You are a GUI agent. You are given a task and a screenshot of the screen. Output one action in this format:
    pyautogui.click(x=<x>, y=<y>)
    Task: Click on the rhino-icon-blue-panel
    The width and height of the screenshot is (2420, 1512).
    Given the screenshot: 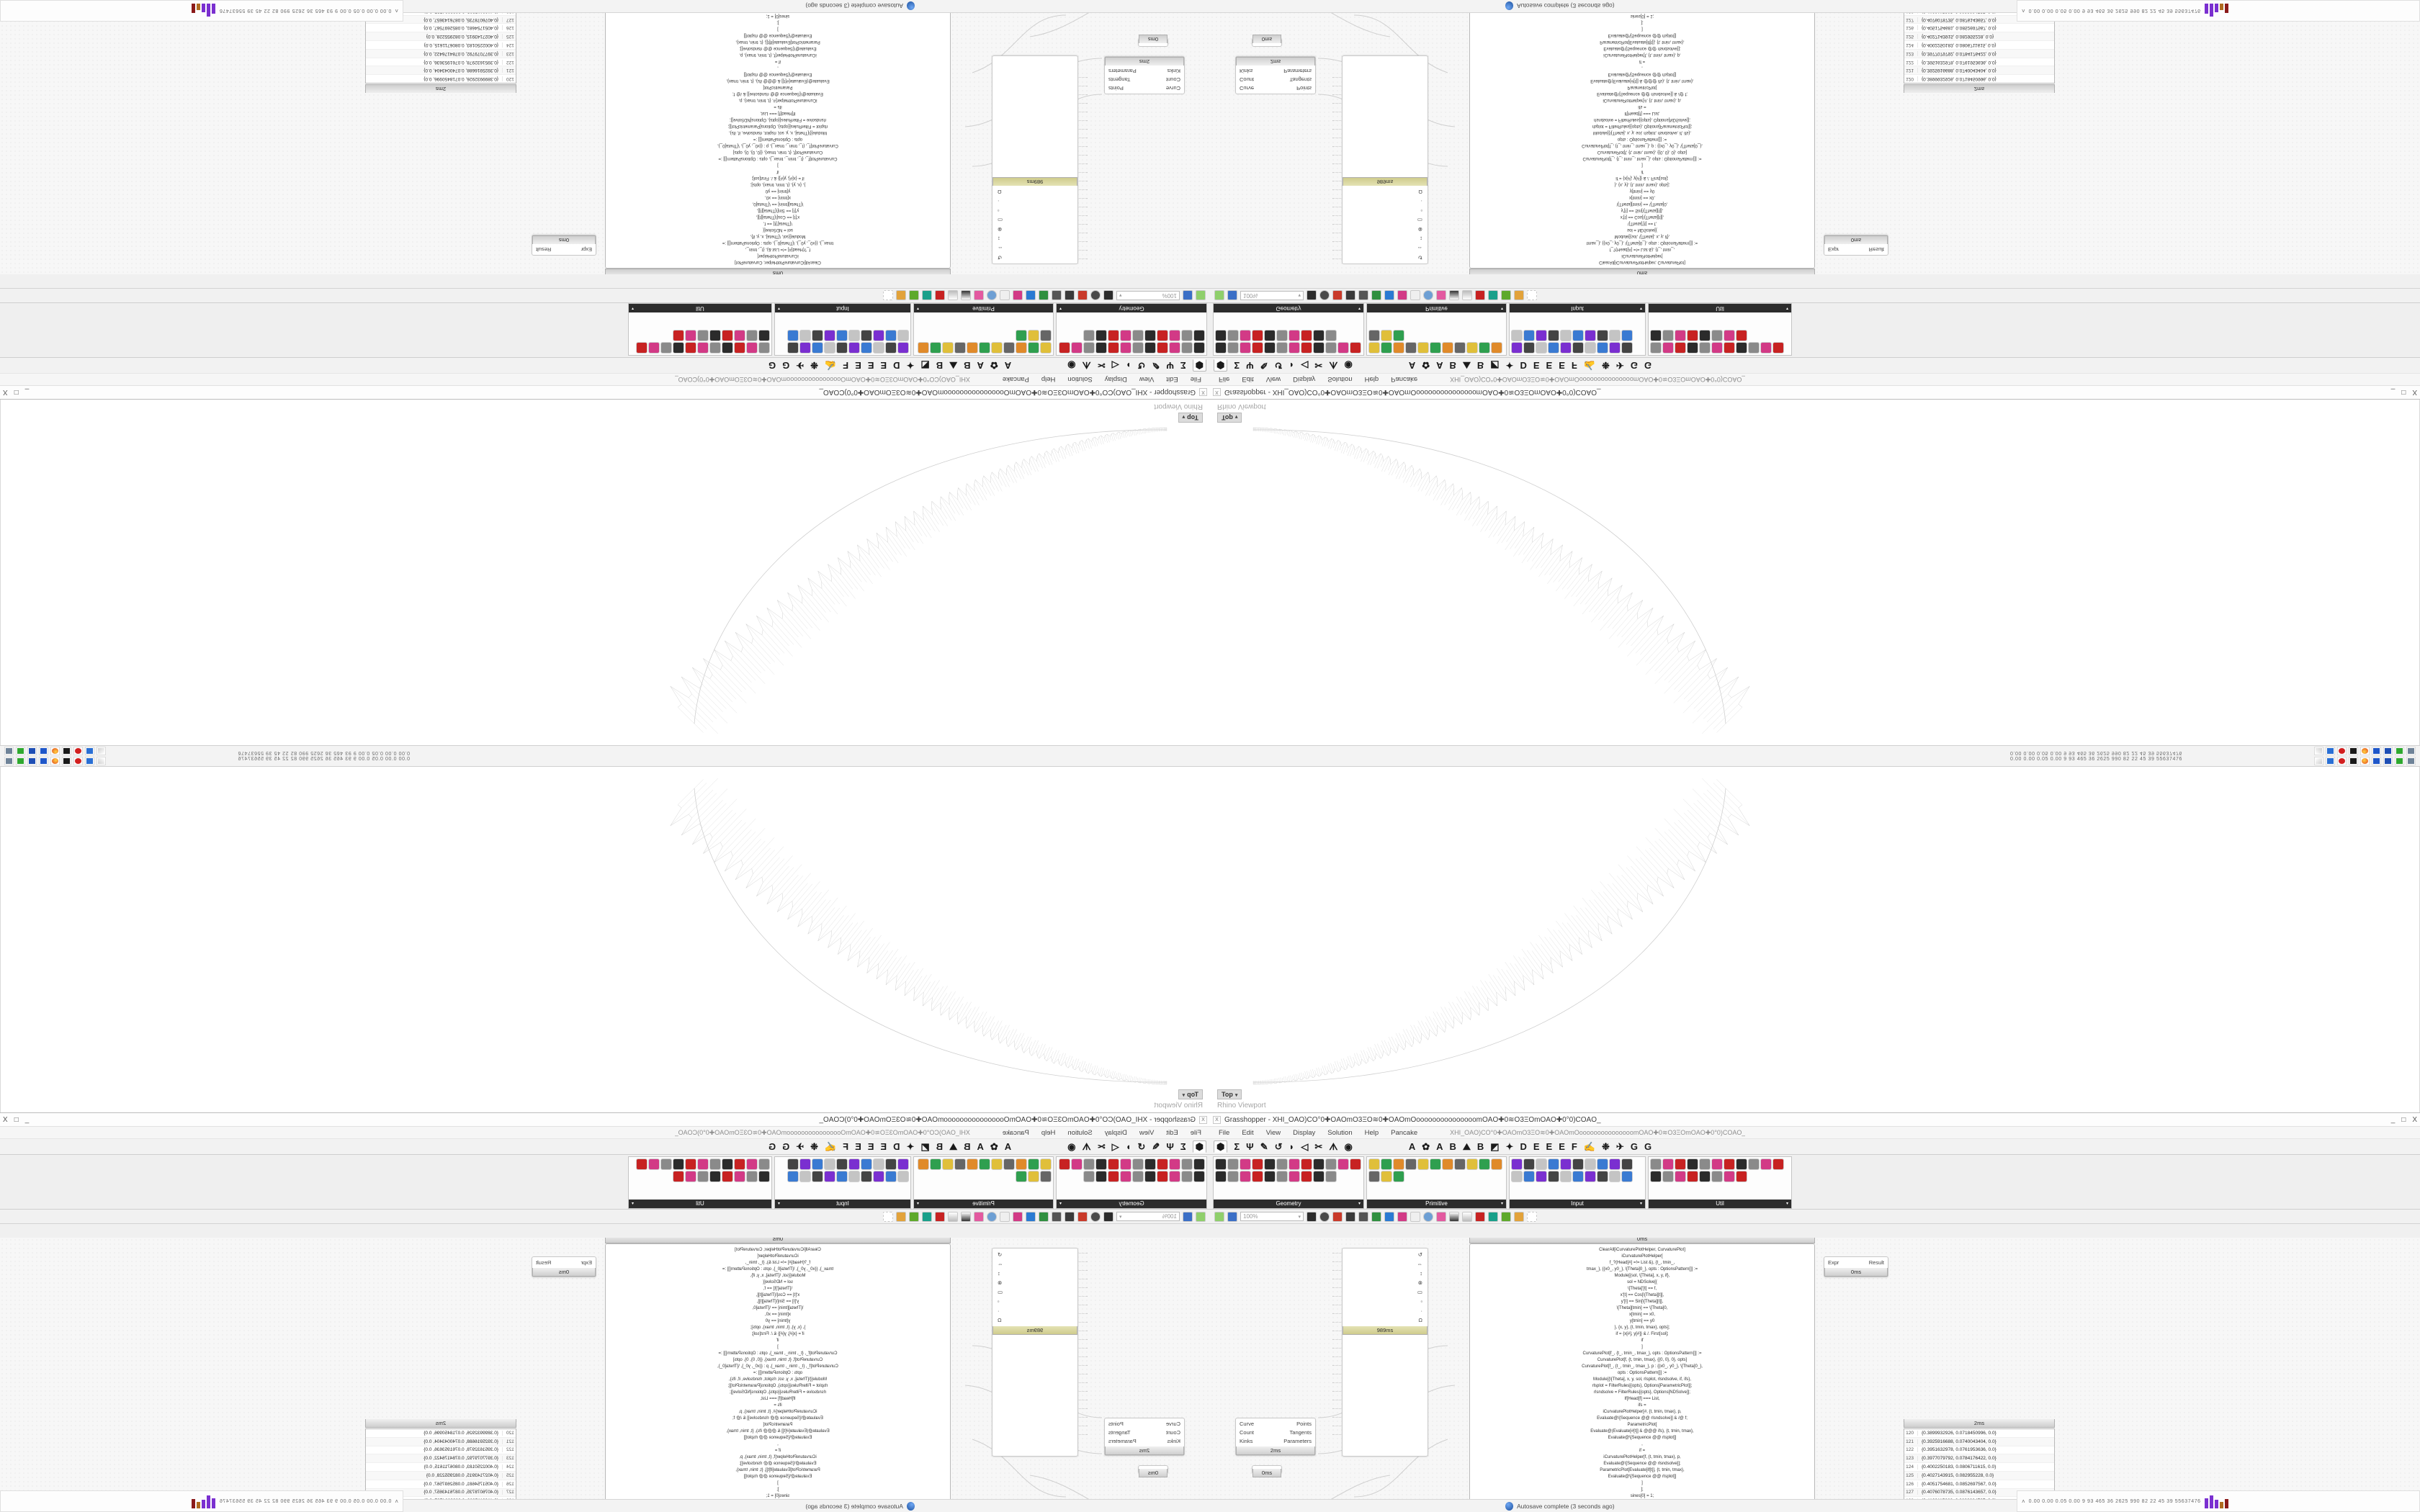 What is the action you would take?
    pyautogui.click(x=43, y=751)
    